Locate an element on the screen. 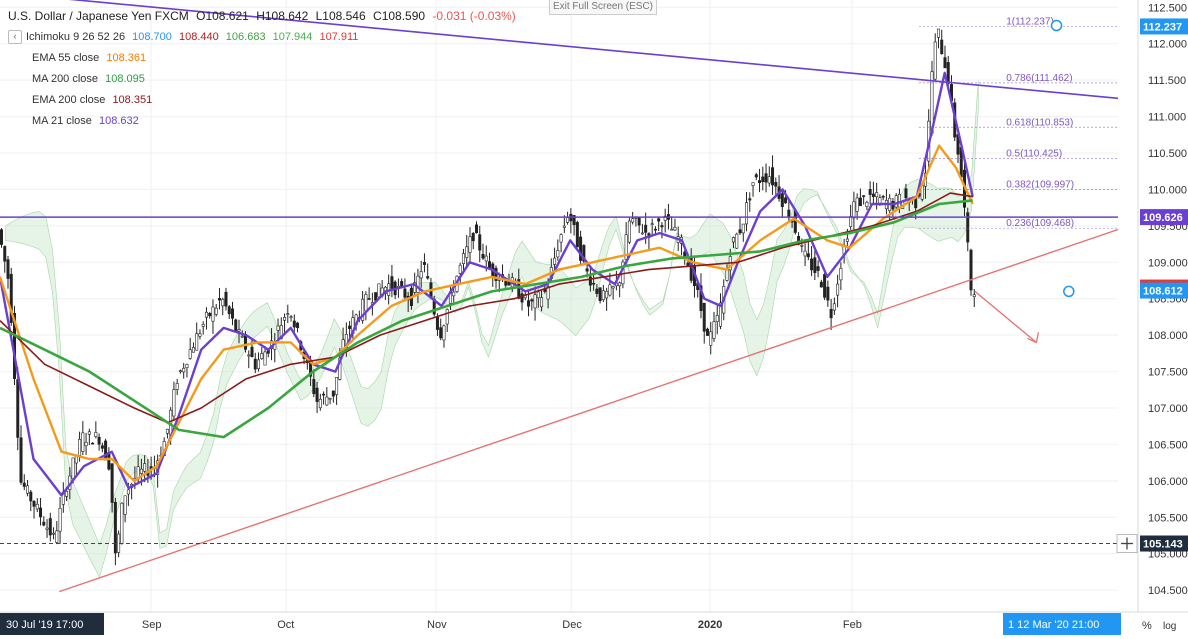  price-tick-label: 112.500 is located at coordinates (1167, 8).